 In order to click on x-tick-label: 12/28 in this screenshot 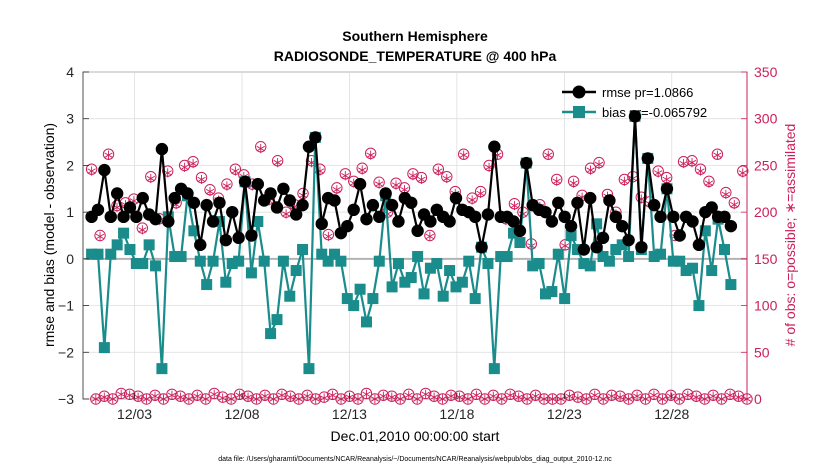, I will do `click(671, 414)`.